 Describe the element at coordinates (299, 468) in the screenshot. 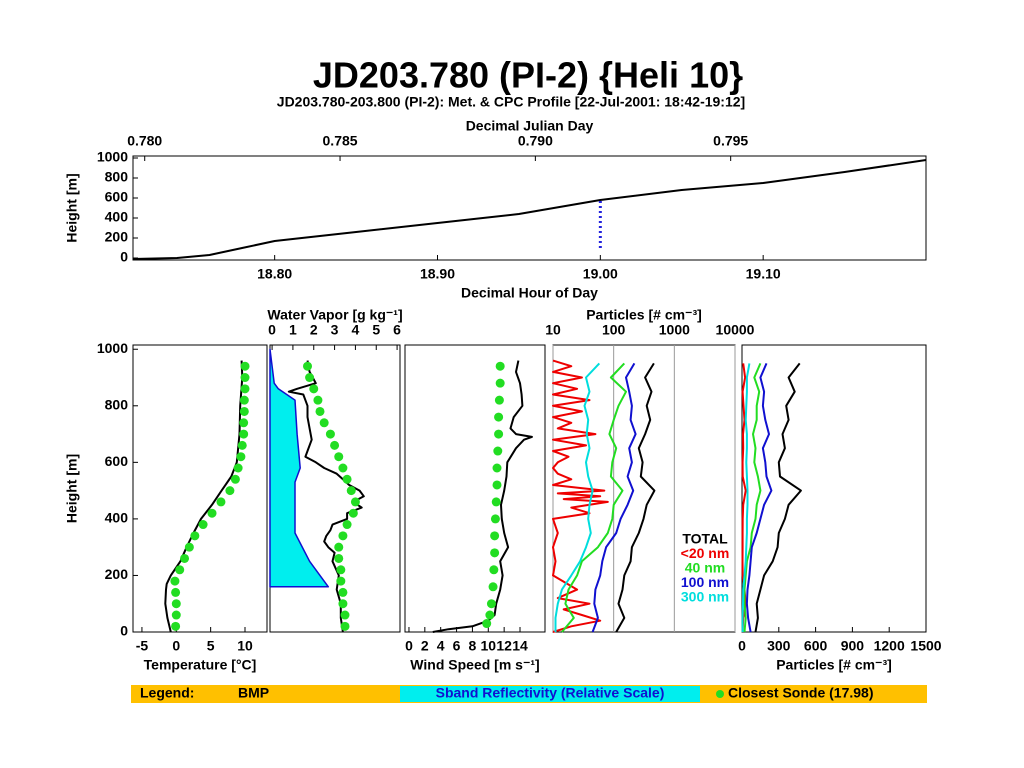

I see `reflectivity-area` at that location.